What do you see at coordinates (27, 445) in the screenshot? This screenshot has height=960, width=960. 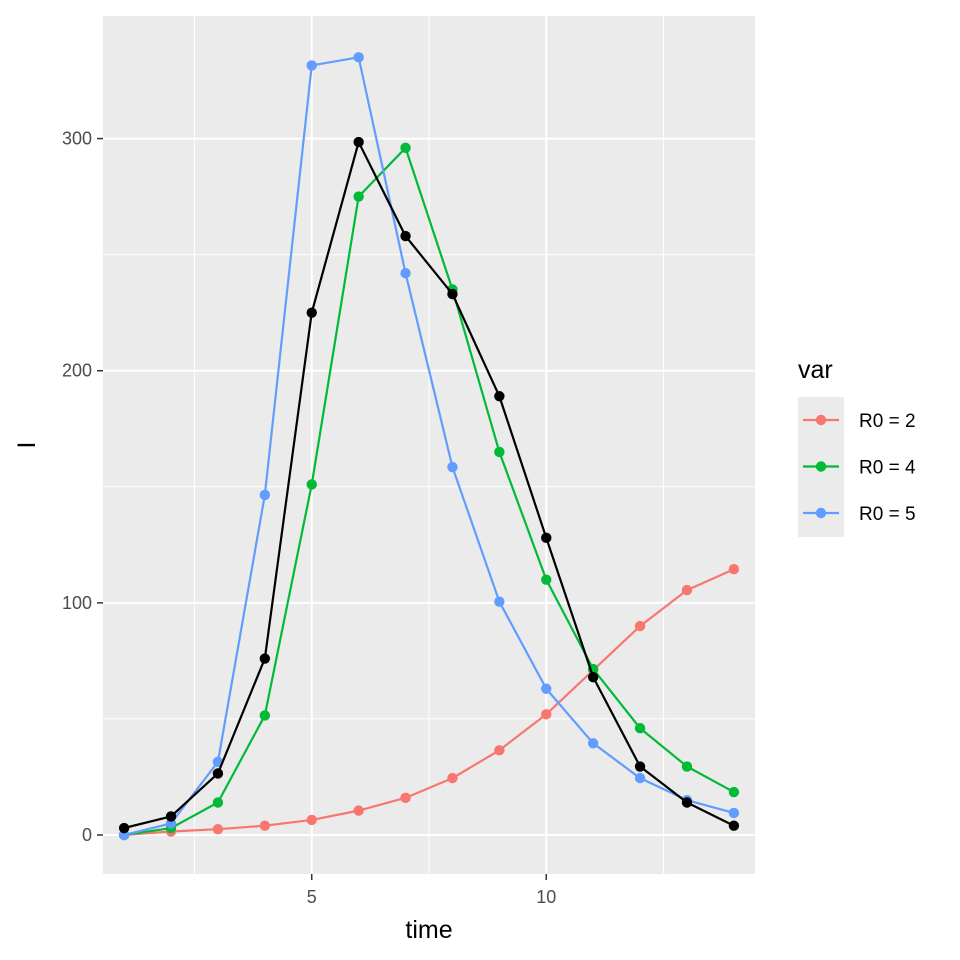 I see `y-axis-title: I` at bounding box center [27, 445].